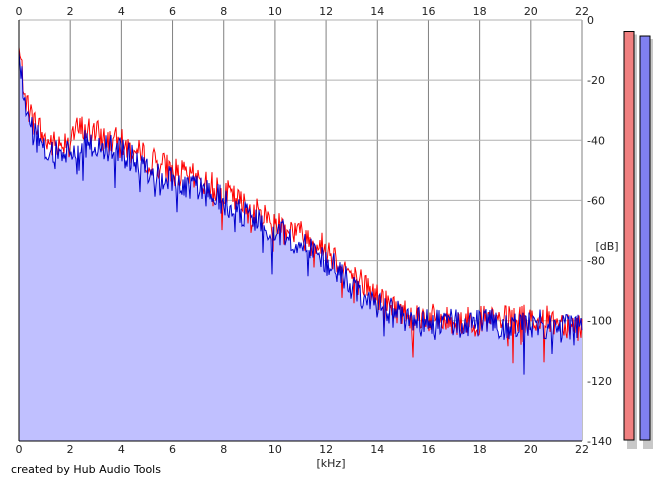 The image size is (664, 481). Describe the element at coordinates (223, 449) in the screenshot. I see `x-tick-label-bottom: 8` at that location.